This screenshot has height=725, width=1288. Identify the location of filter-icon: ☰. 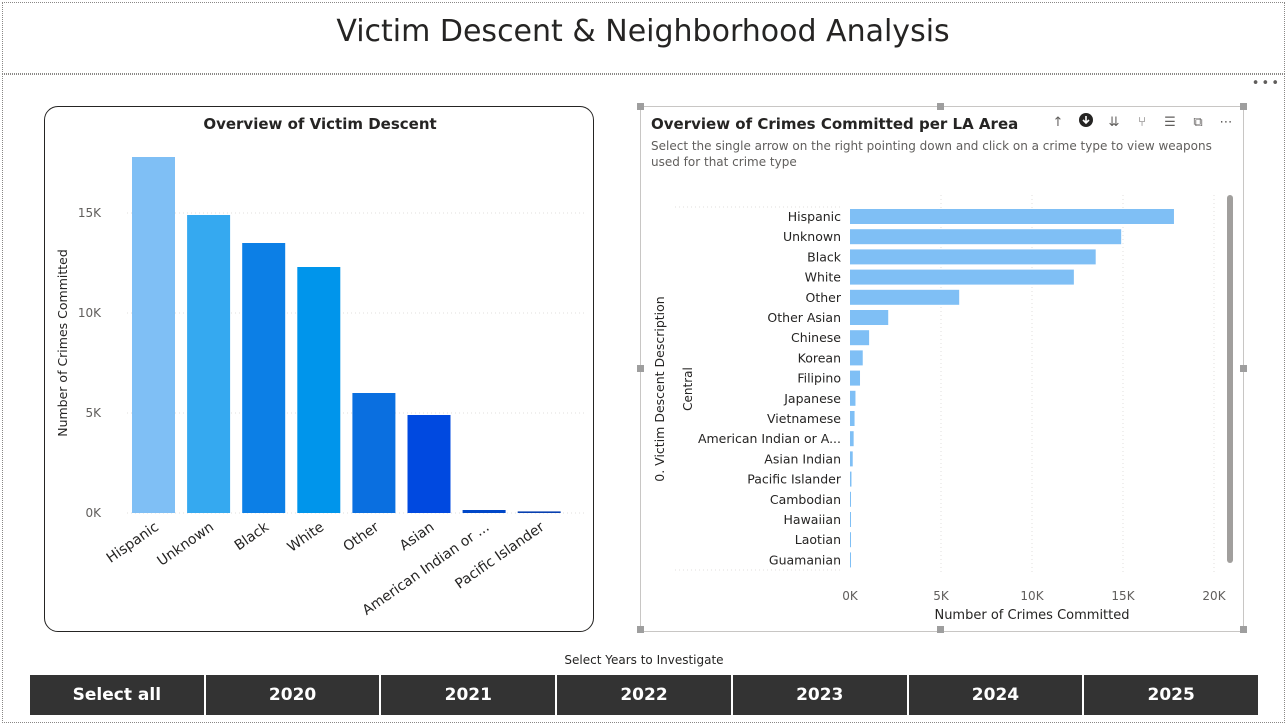
(1170, 122).